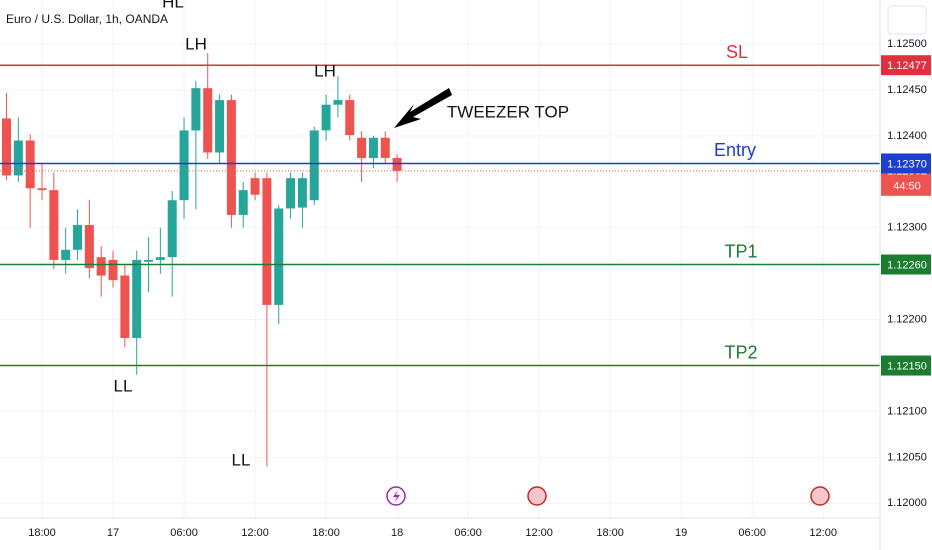 The height and width of the screenshot is (550, 932). I want to click on y-tick-label: 1.12200, so click(907, 320).